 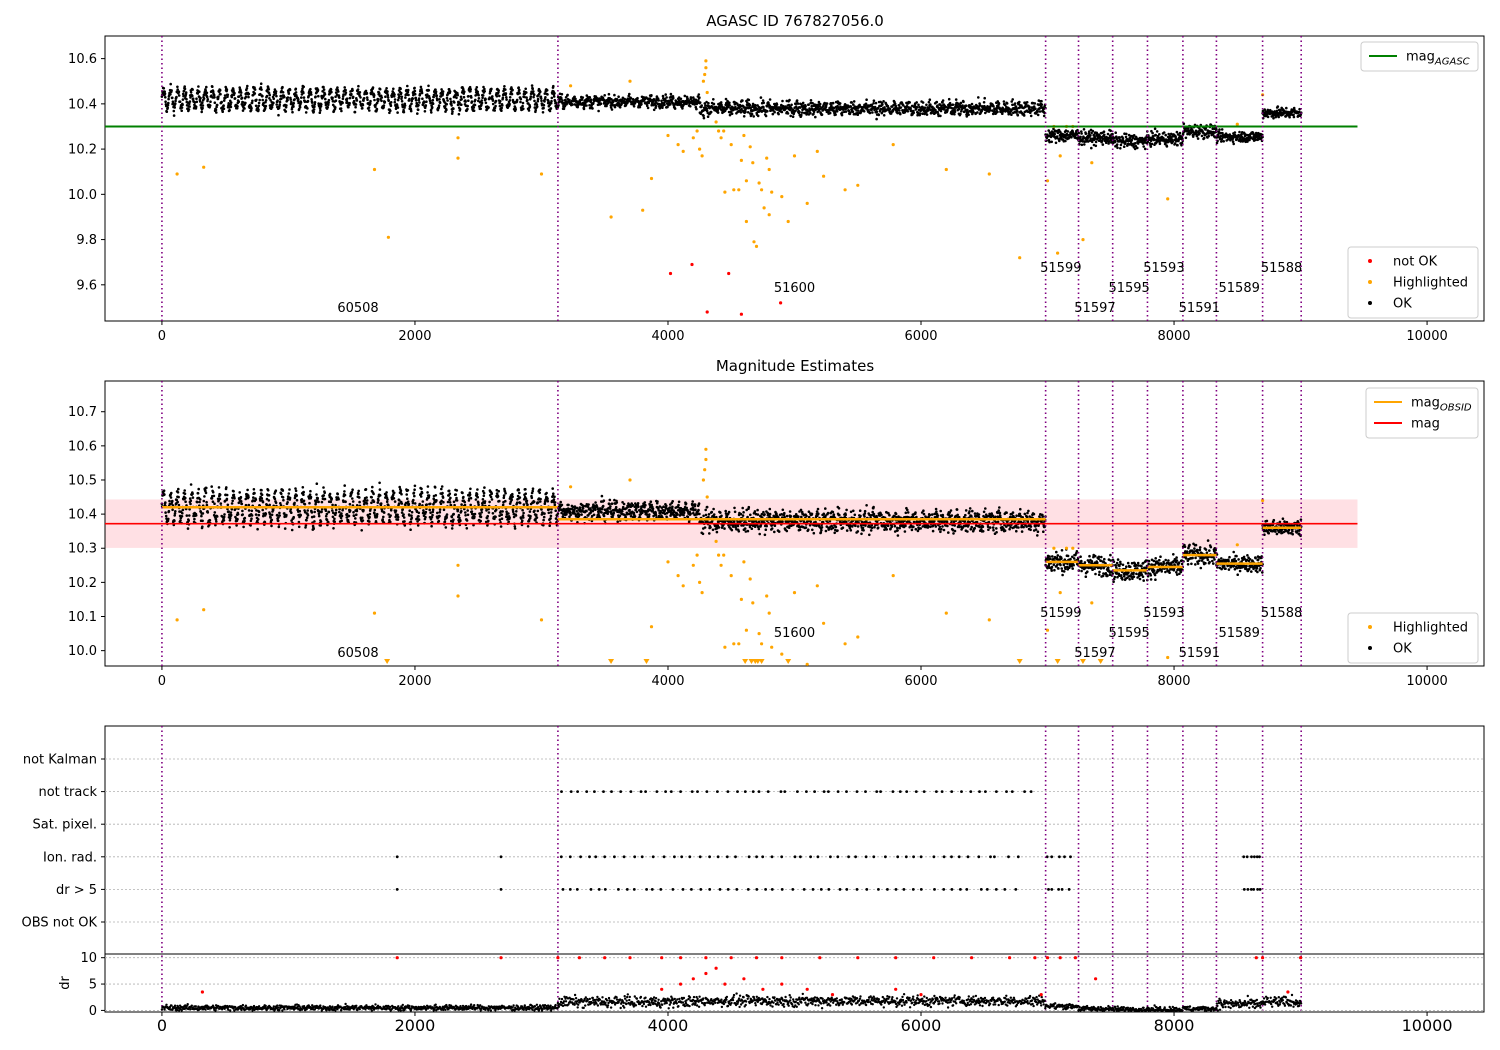 I want to click on obsid-label: 51589, so click(x=1239, y=288).